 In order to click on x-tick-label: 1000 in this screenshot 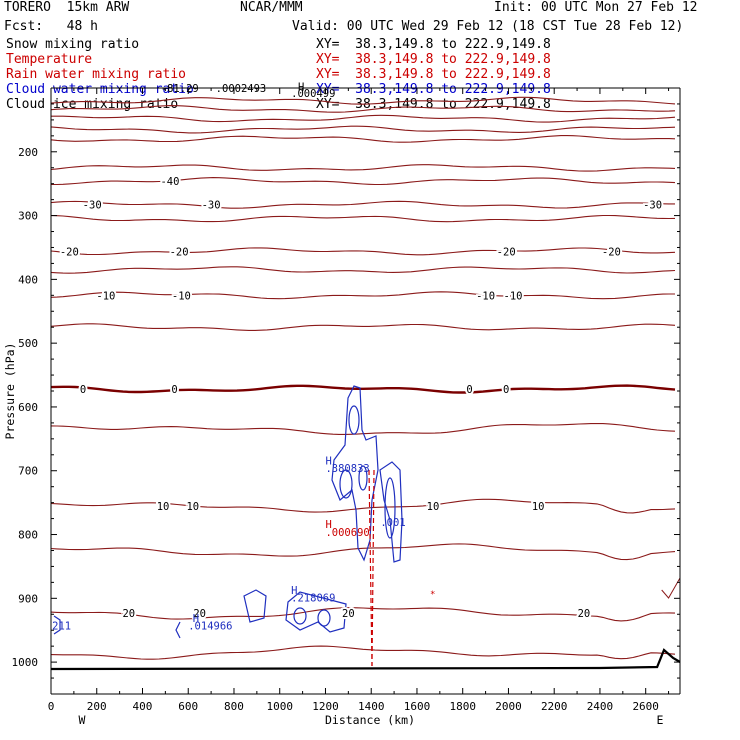, I will do `click(279, 706)`.